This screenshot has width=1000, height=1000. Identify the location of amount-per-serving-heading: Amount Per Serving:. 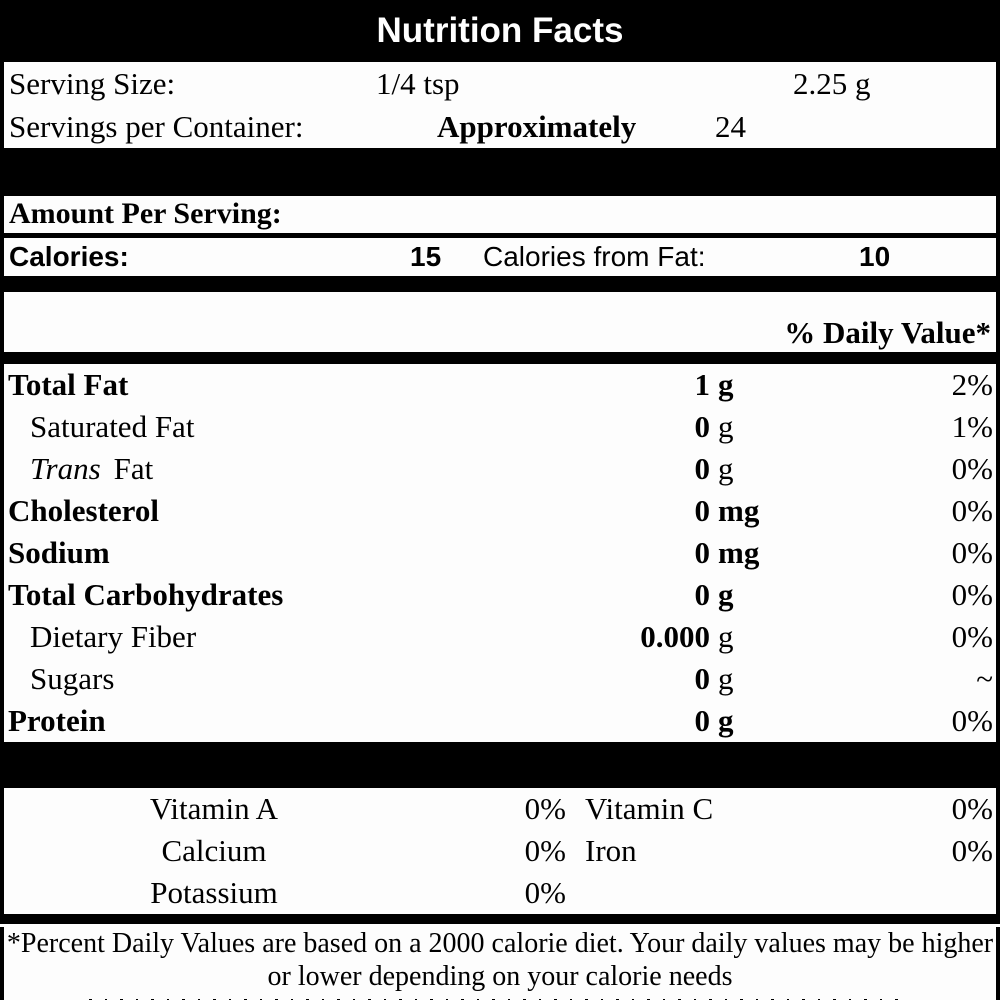
(145, 213).